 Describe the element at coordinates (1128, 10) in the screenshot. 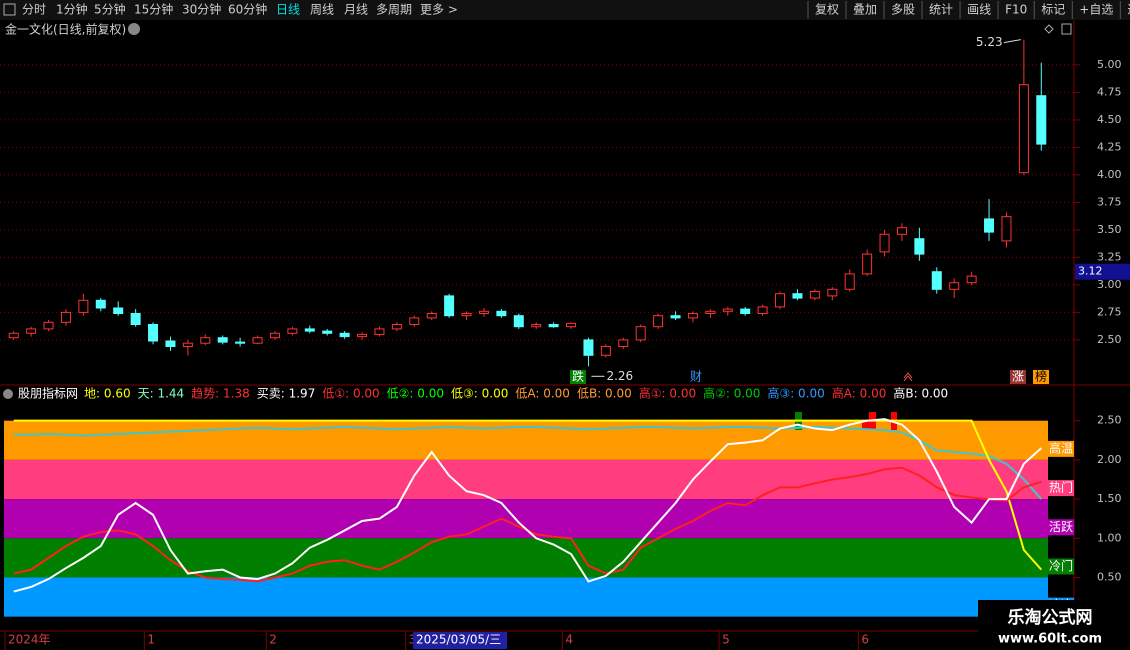

I see `toolbar-button: 返回` at that location.